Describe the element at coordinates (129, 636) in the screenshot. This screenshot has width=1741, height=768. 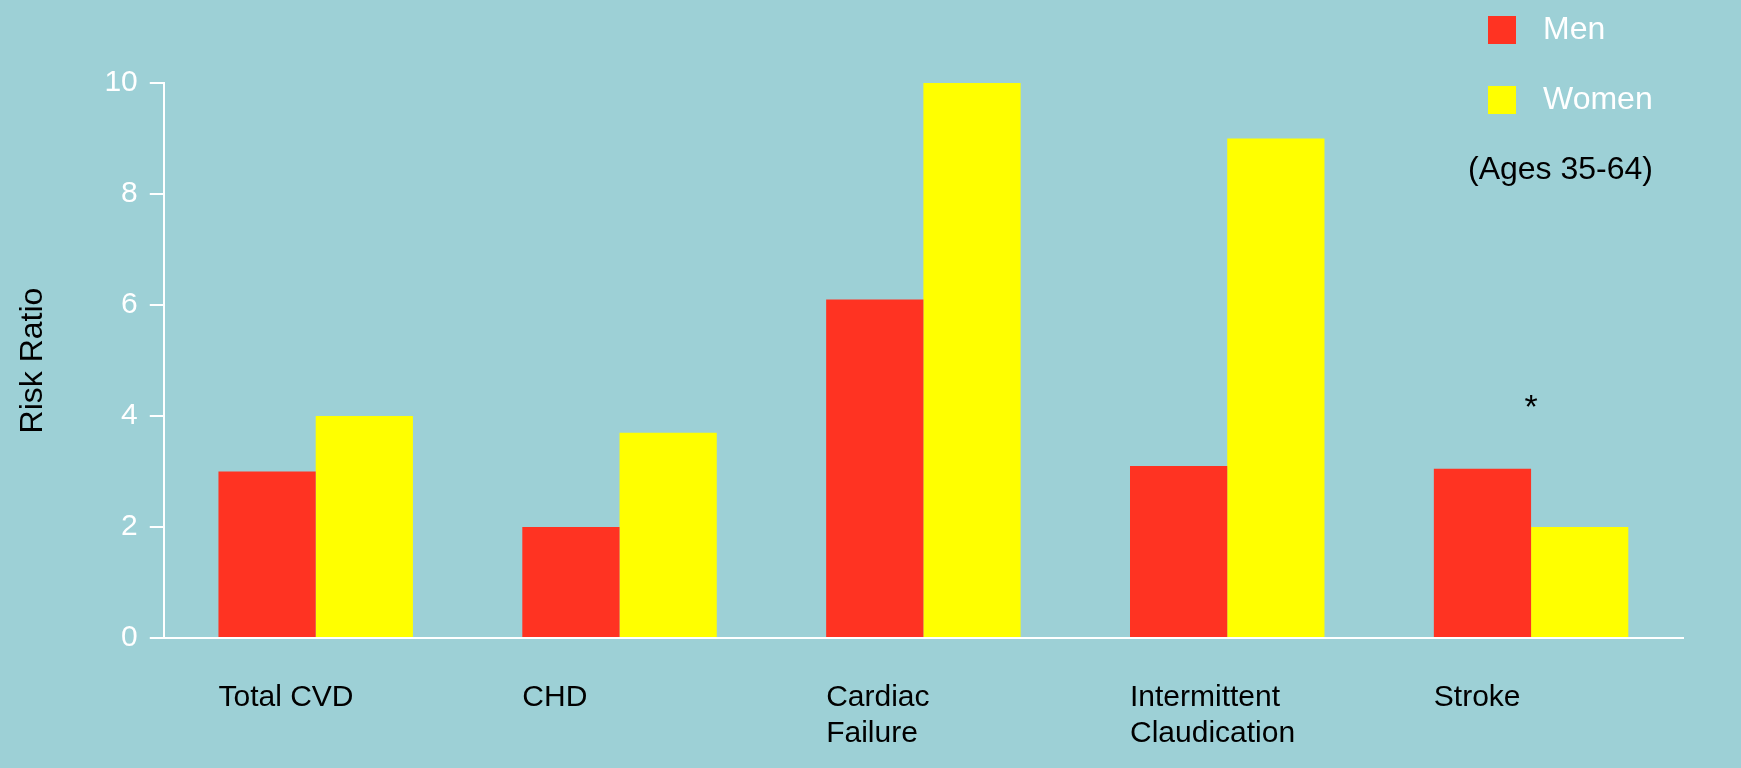
I see `y-tick-label: 0` at that location.